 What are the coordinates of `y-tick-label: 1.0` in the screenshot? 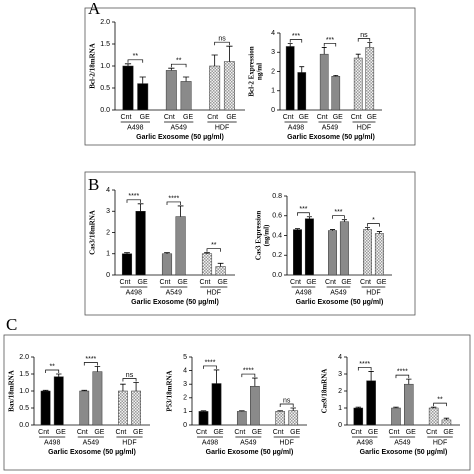 It's located at (24, 391).